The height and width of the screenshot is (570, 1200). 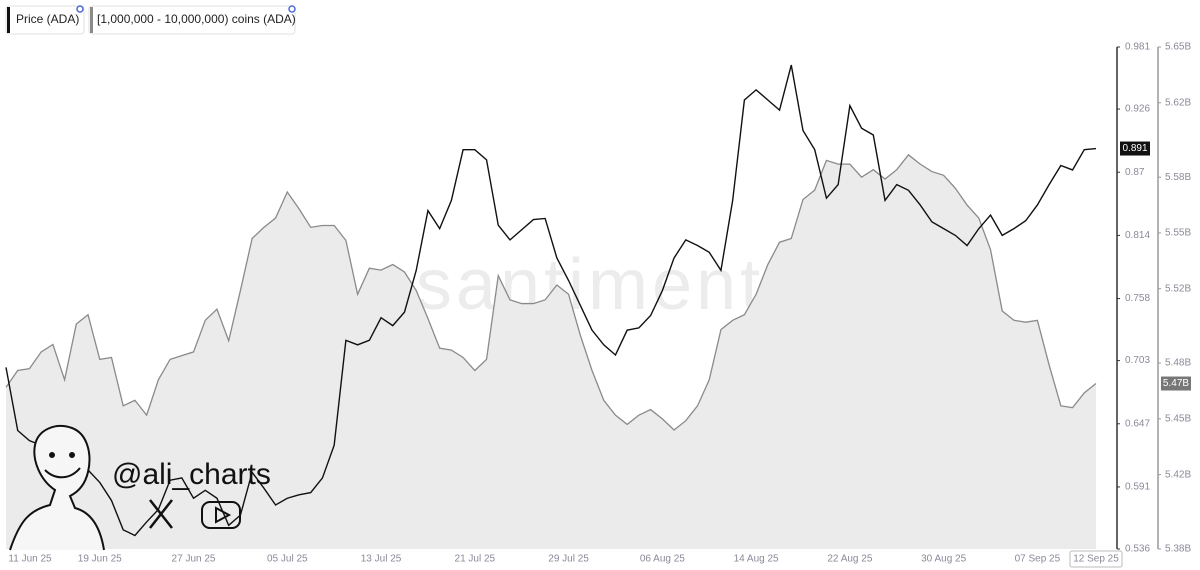 What do you see at coordinates (1137, 298) in the screenshot?
I see `y-tick-label: 0.758` at bounding box center [1137, 298].